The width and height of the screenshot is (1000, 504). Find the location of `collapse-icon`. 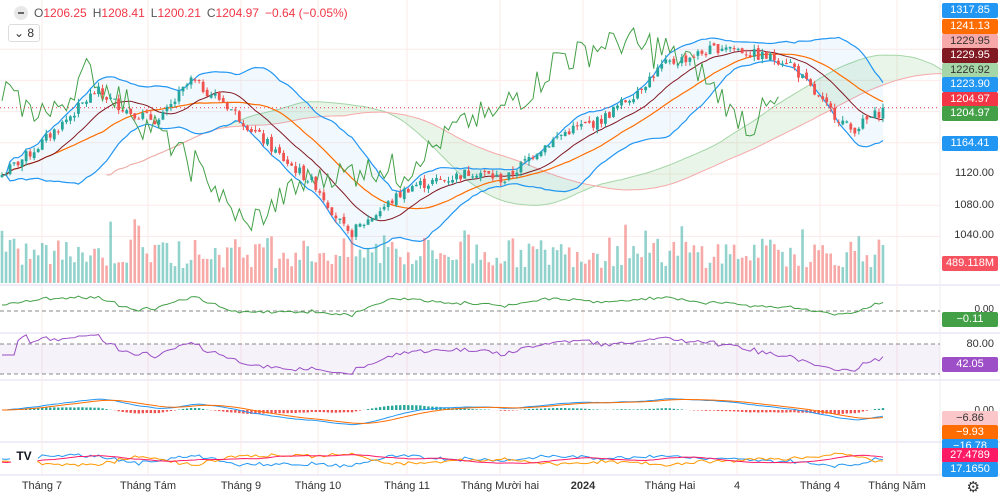

collapse-icon is located at coordinates (21, 13).